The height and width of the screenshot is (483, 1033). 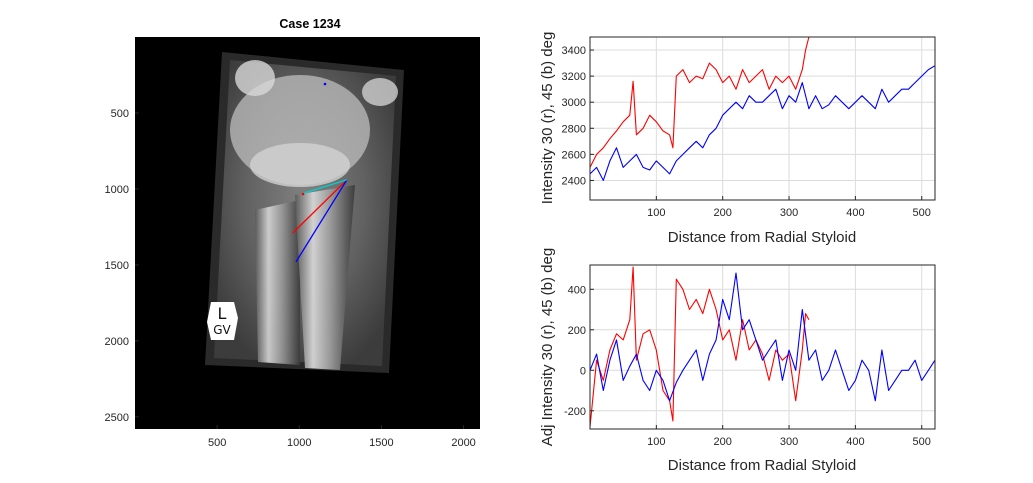 I want to click on xray-ytick-label: 2500, so click(x=117, y=418).